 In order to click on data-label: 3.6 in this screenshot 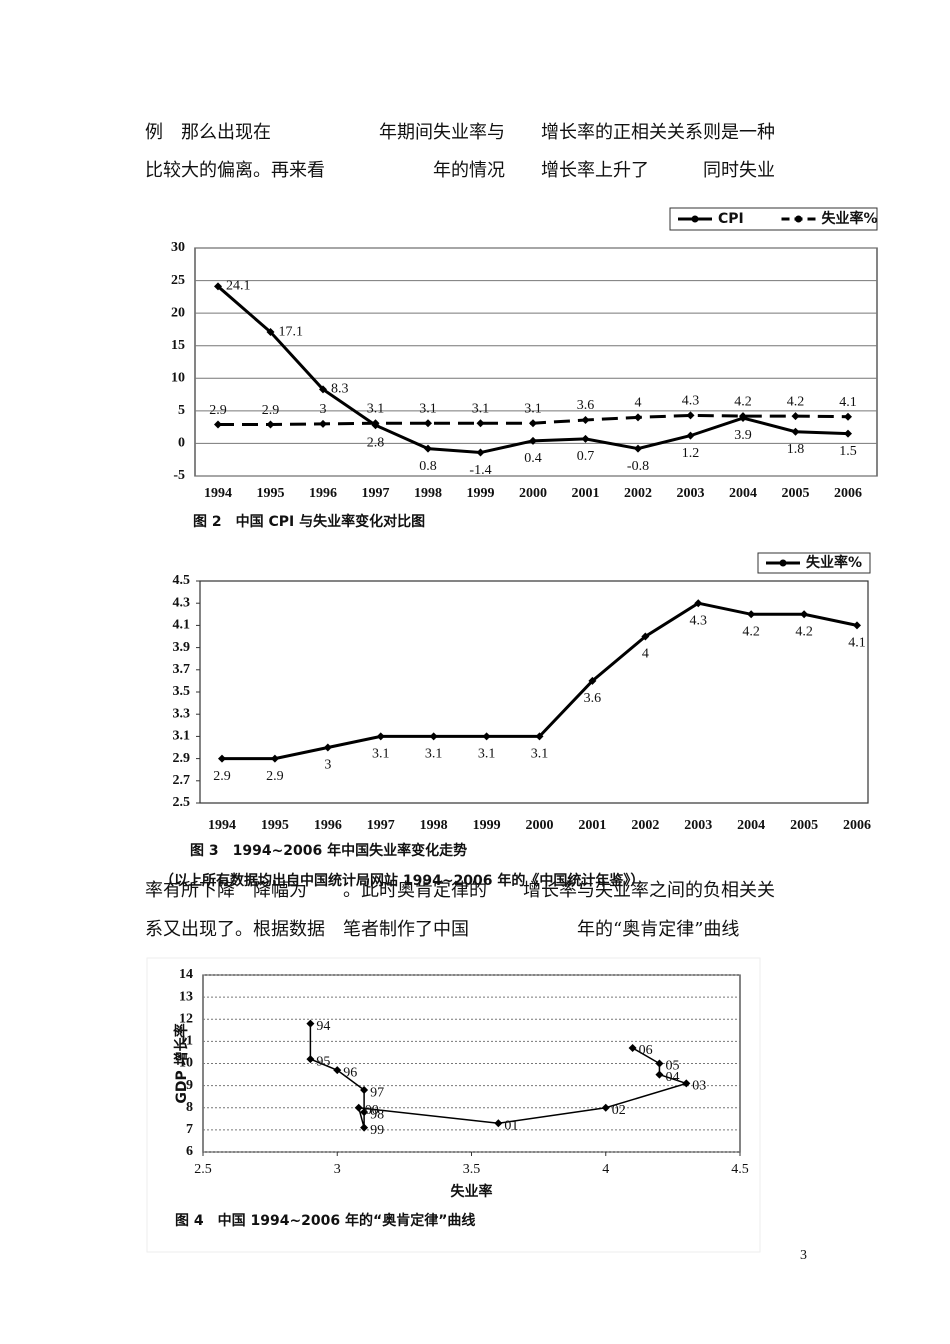, I will do `click(593, 698)`.